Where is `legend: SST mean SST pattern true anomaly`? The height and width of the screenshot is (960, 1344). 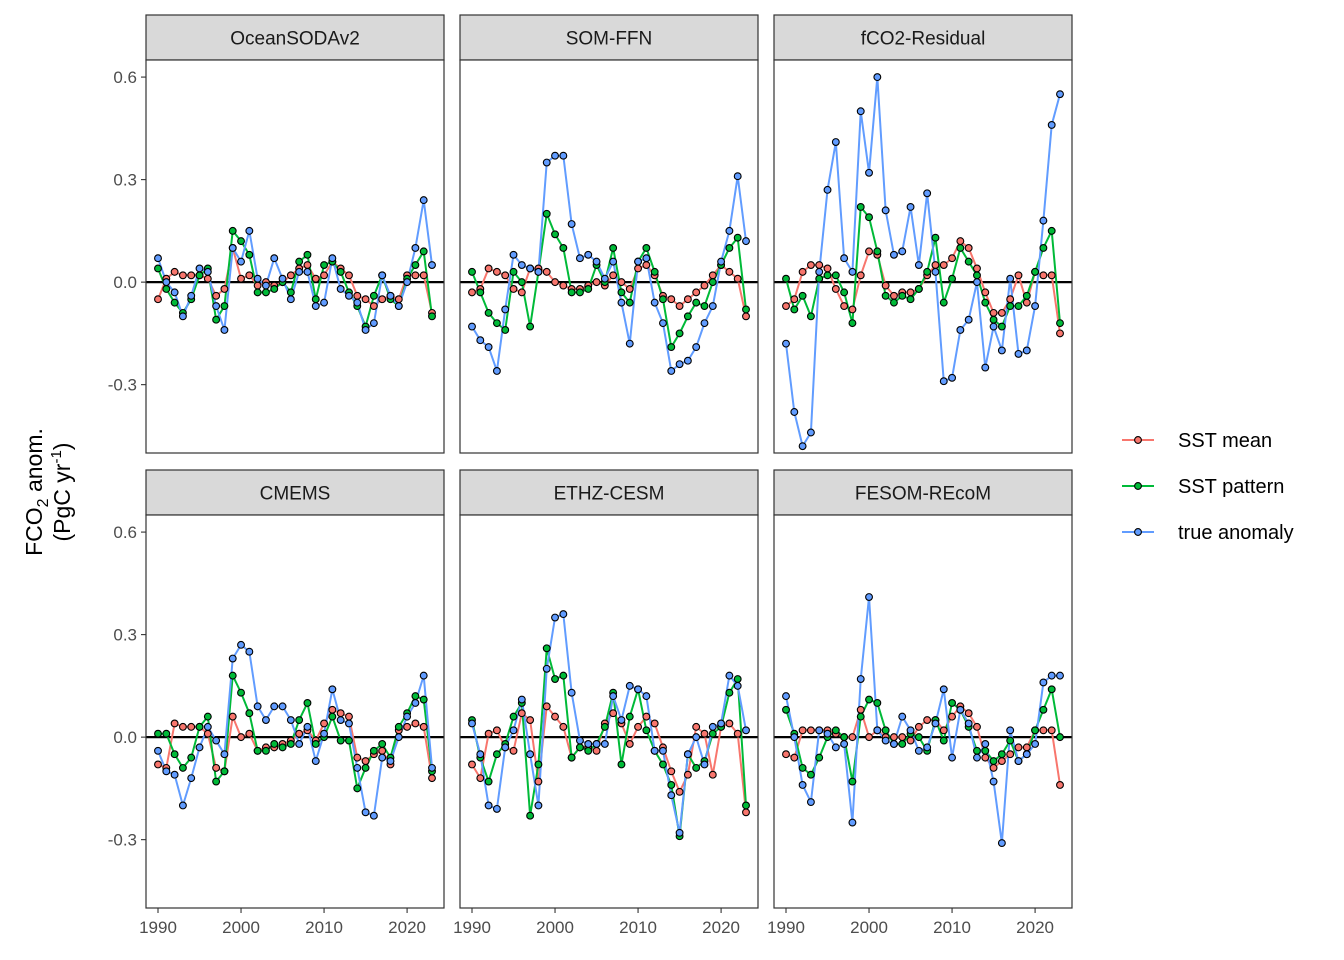 legend: SST mean SST pattern true anomaly is located at coordinates (1208, 487).